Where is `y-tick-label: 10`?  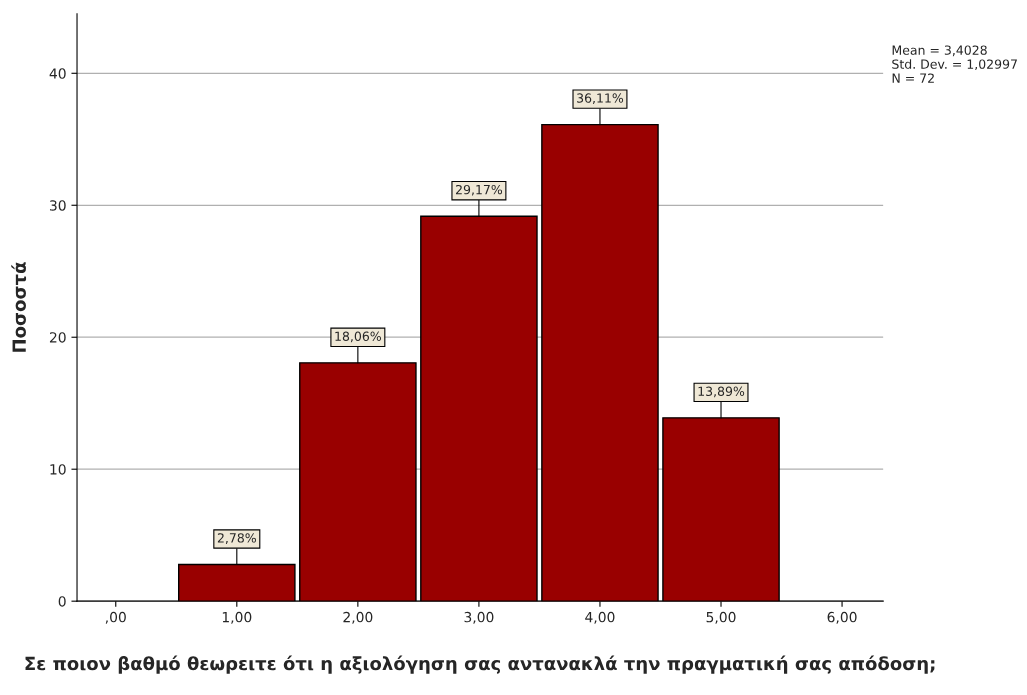
y-tick-label: 10 is located at coordinates (58, 469).